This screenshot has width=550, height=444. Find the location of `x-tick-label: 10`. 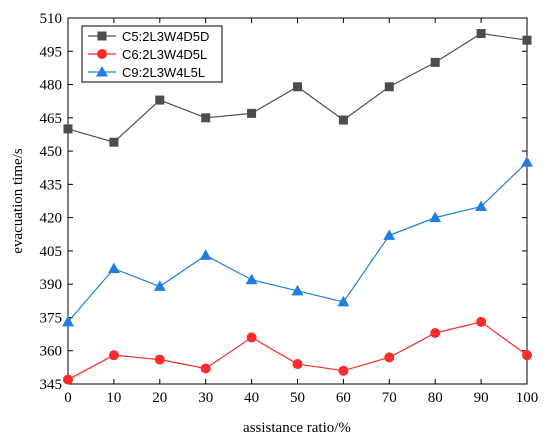

x-tick-label: 10 is located at coordinates (113, 398).